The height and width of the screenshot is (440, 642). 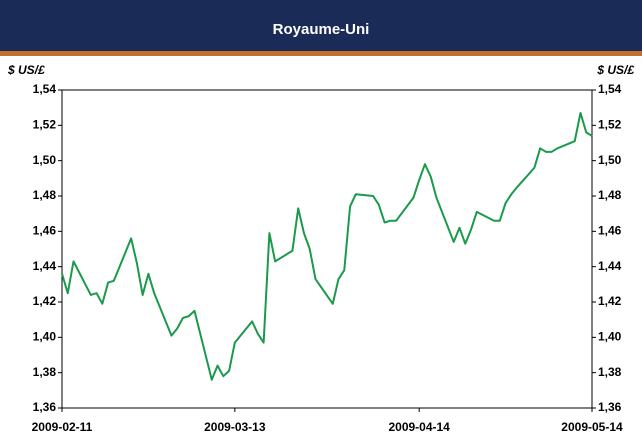 What do you see at coordinates (610, 125) in the screenshot?
I see `y2-tick-label: 1,52` at bounding box center [610, 125].